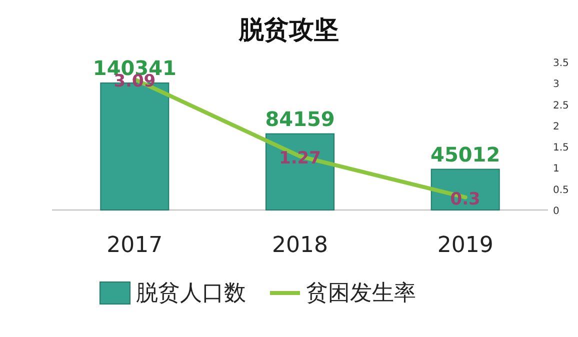  What do you see at coordinates (361, 293) in the screenshot?
I see `legend-label: 贫困发生率` at bounding box center [361, 293].